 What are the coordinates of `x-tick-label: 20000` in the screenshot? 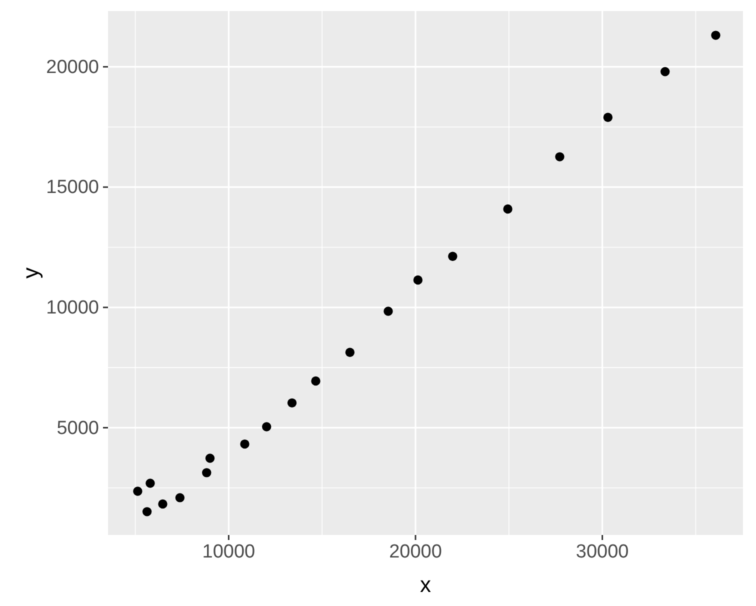 It's located at (415, 551).